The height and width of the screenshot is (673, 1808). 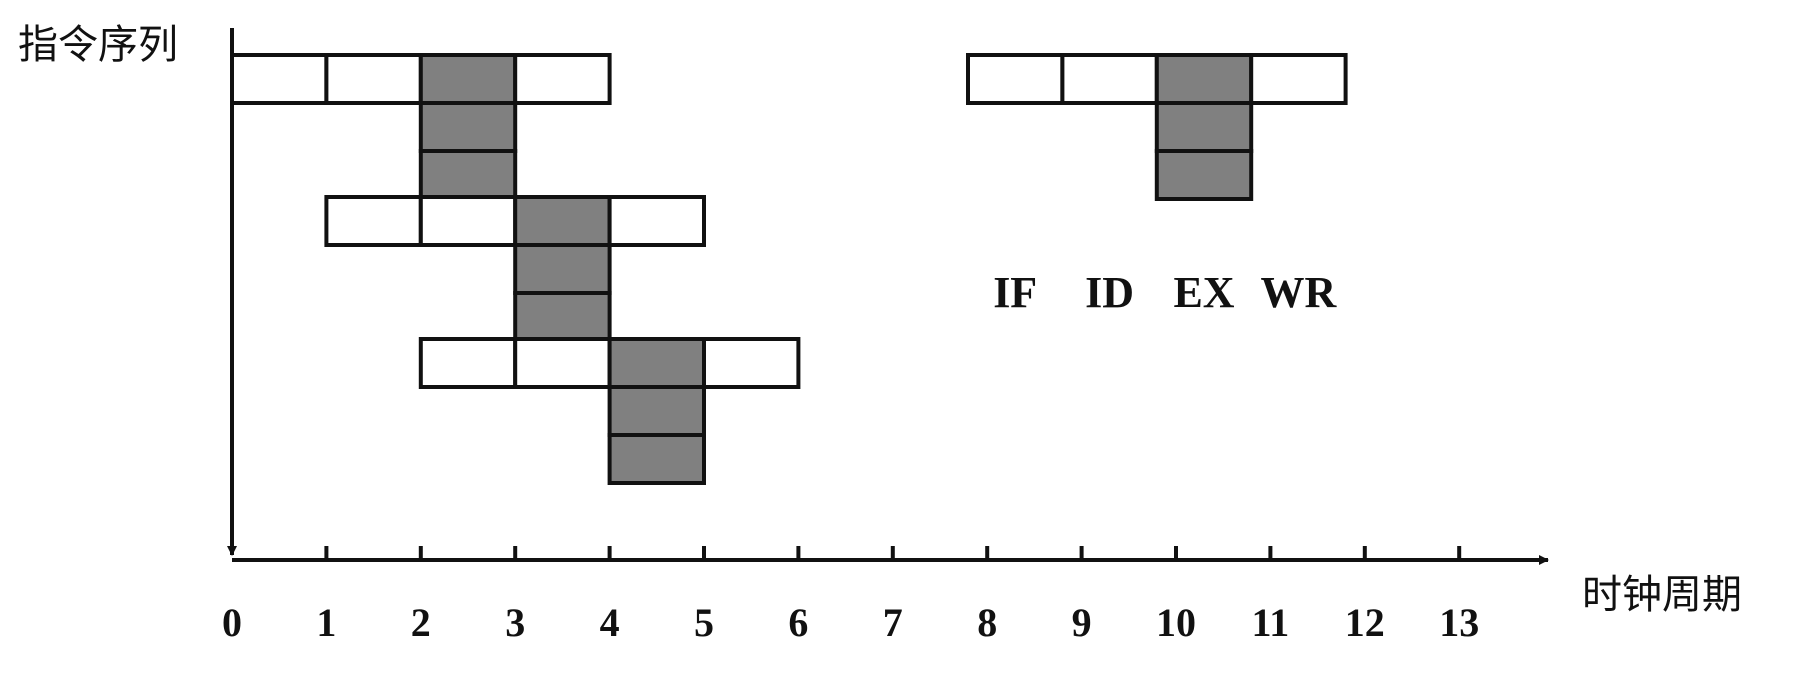 I want to click on x-tick-label: 4, so click(x=610, y=622).